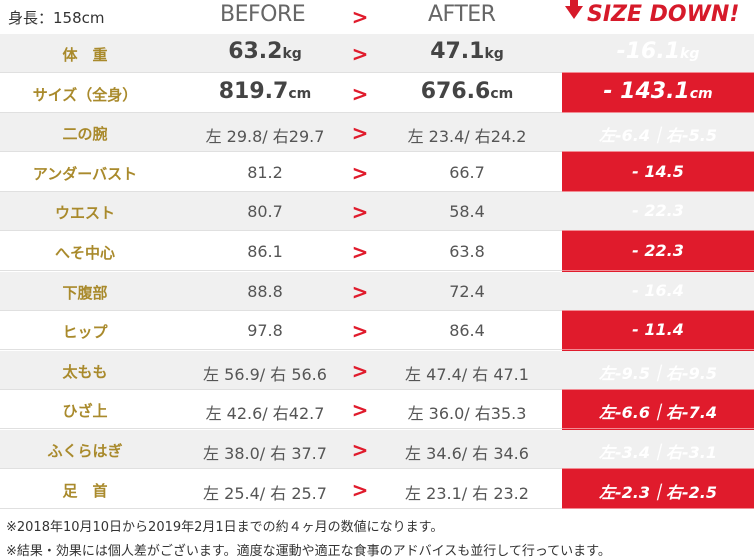 The width and height of the screenshot is (754, 560). Describe the element at coordinates (658, 452) in the screenshot. I see `difference-value: 左-3.4｜右-3.1` at that location.